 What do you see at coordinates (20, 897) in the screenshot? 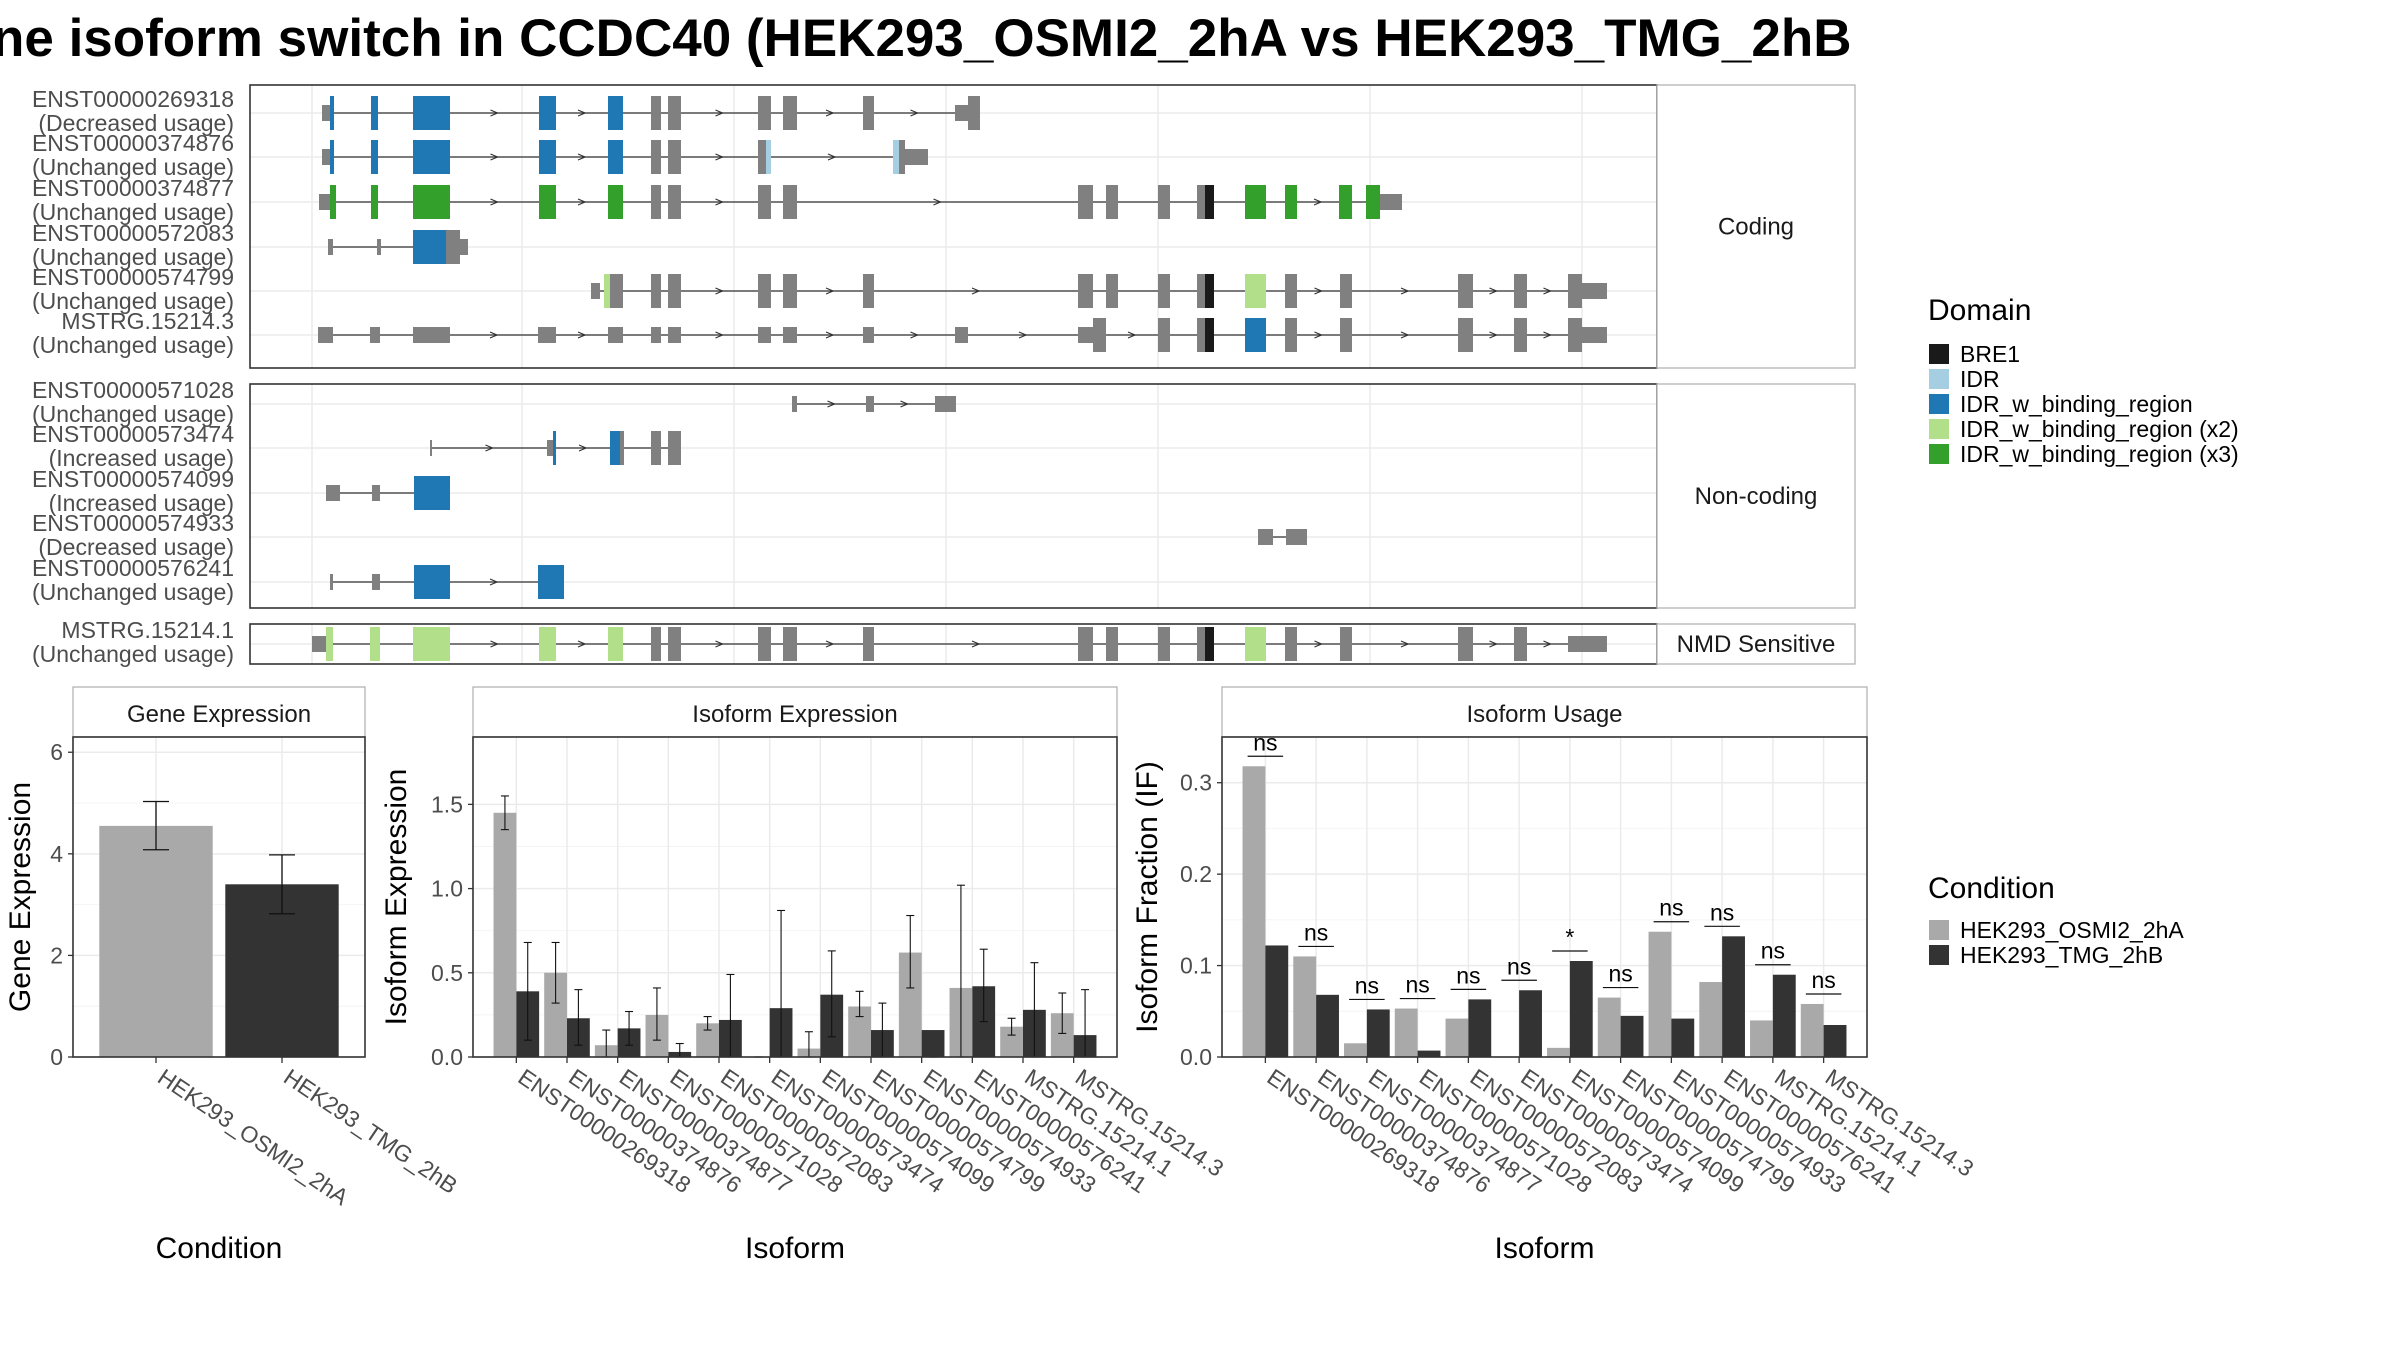
I see `y-axis-title: Gene Expression` at bounding box center [20, 897].